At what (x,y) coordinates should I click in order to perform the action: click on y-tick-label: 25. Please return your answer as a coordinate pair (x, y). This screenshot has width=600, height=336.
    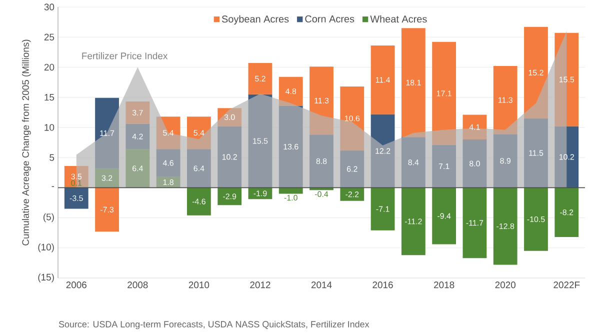
    Looking at the image, I should click on (49, 37).